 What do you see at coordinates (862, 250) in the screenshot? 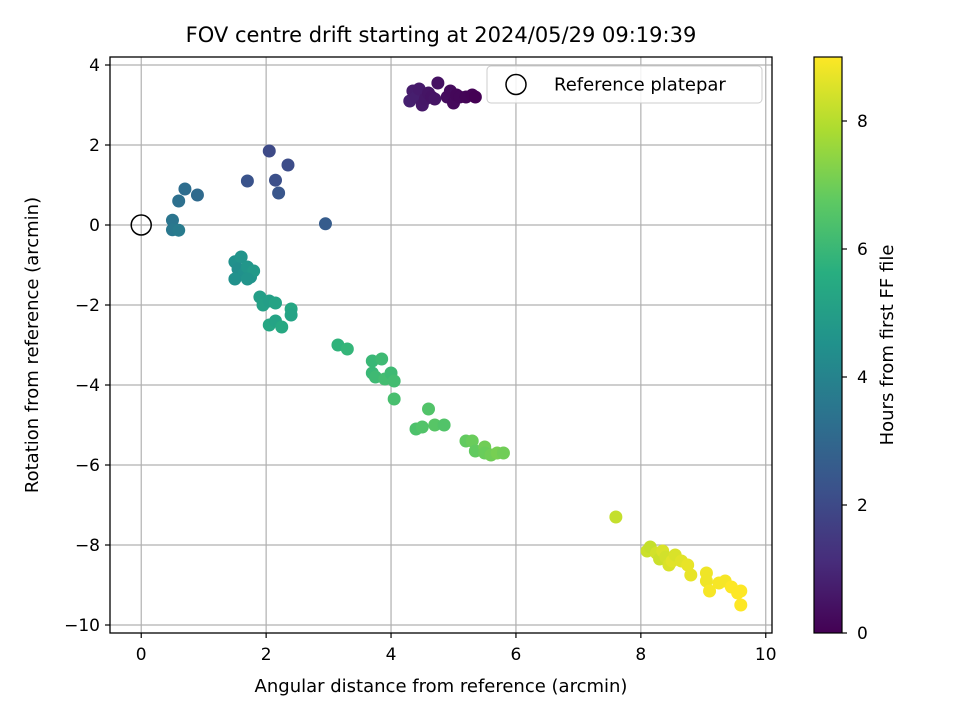
I see `colorbar-tick-label: 6` at bounding box center [862, 250].